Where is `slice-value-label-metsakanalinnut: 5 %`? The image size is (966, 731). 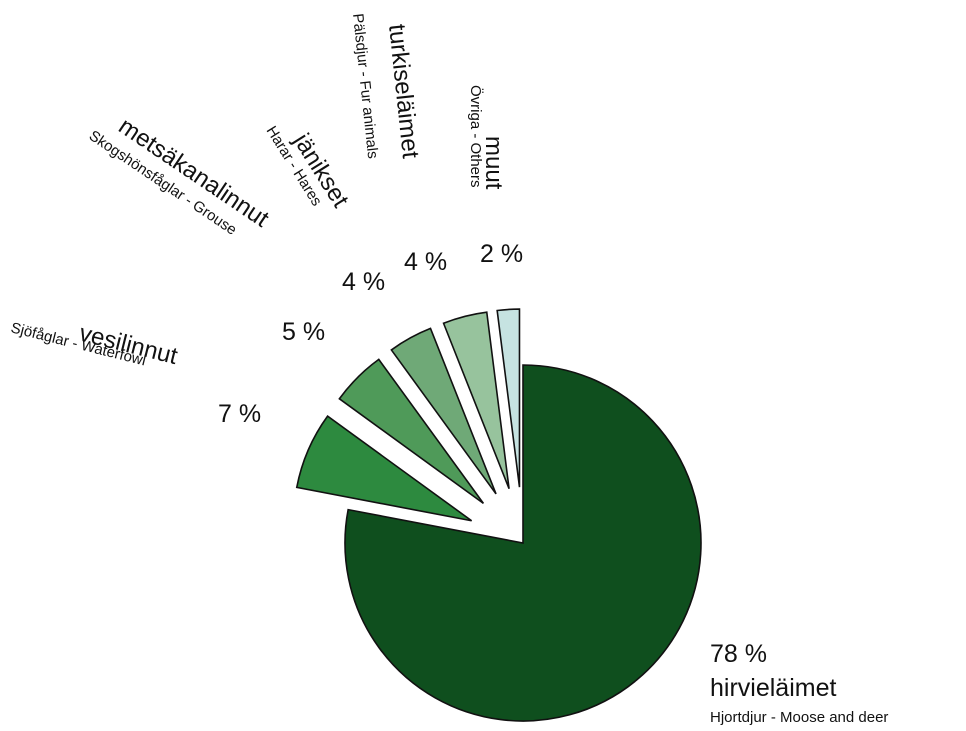
slice-value-label-metsakanalinnut: 5 % is located at coordinates (303, 332).